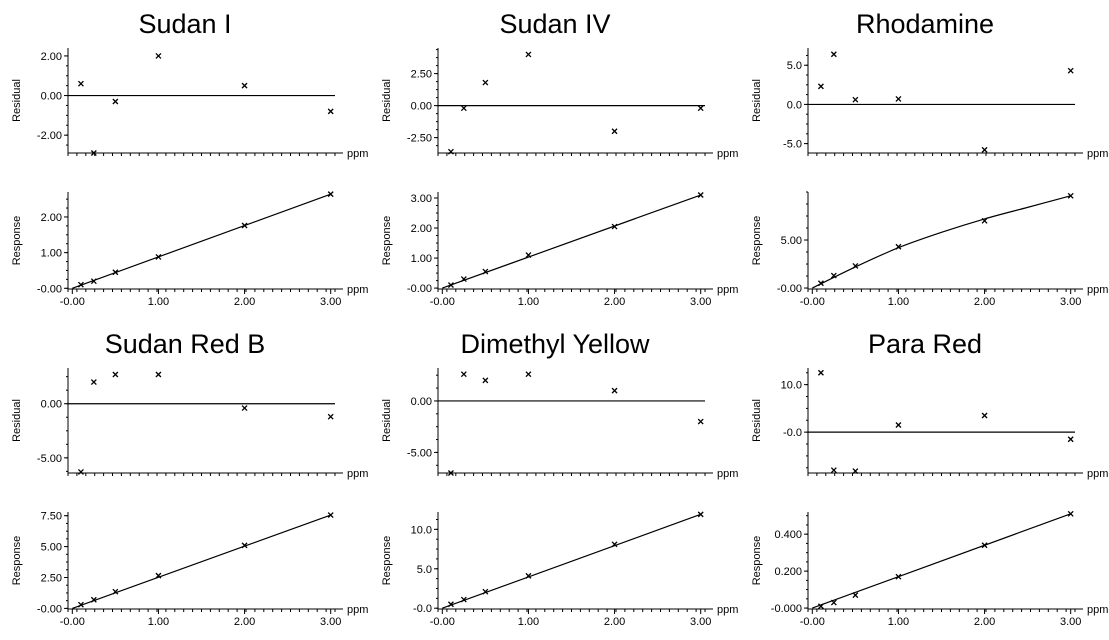 This screenshot has height=640, width=1109. Describe the element at coordinates (792, 433) in the screenshot. I see `y-tick-label: -0.0` at that location.